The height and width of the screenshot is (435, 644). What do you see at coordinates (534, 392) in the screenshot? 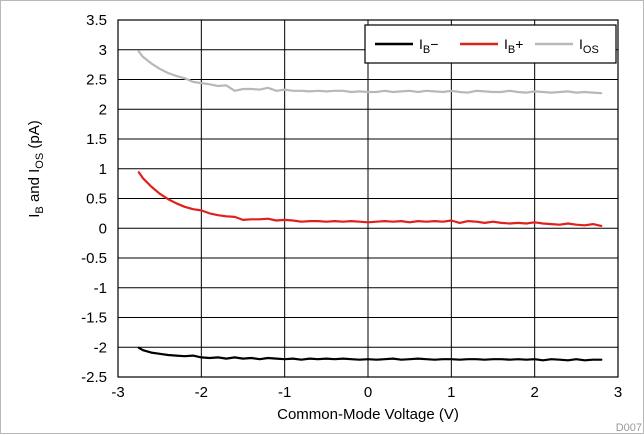
I see `x-tick-label: 2` at bounding box center [534, 392].